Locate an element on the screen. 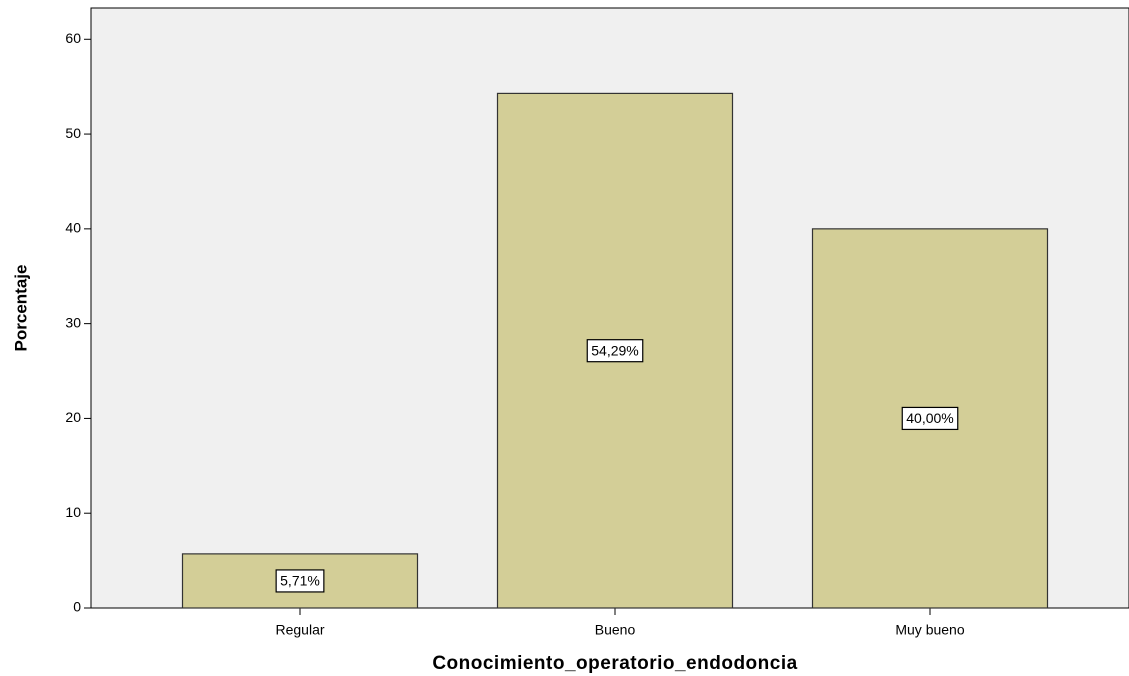 This screenshot has width=1129, height=676. y-tick-label: 20 is located at coordinates (73, 417).